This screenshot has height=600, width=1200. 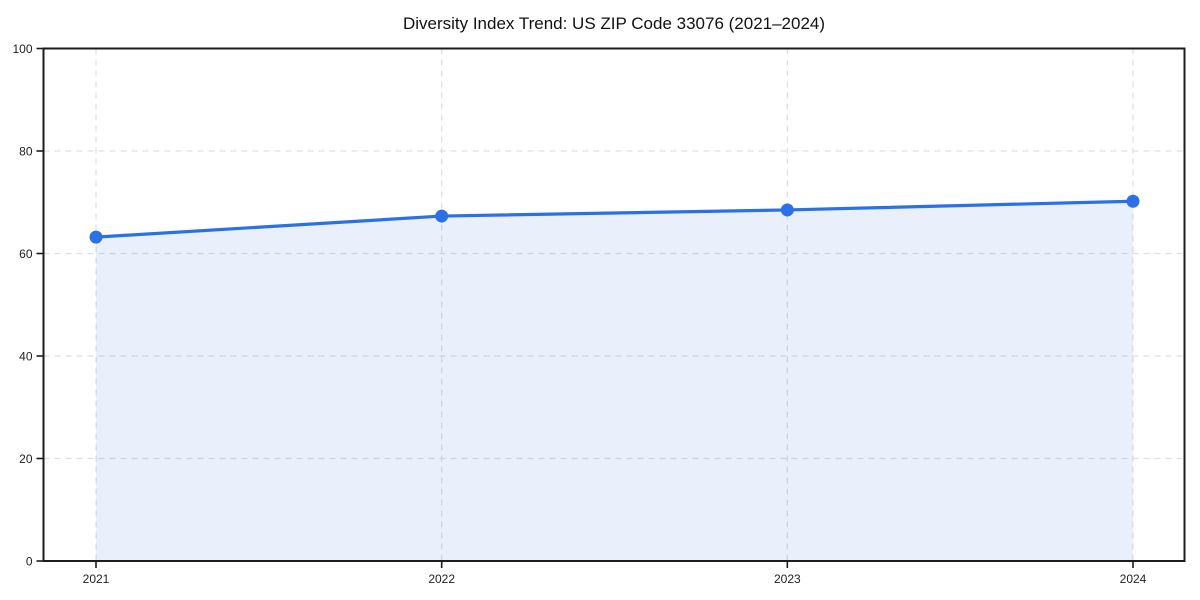 What do you see at coordinates (1133, 201) in the screenshot?
I see `data-point-2024` at bounding box center [1133, 201].